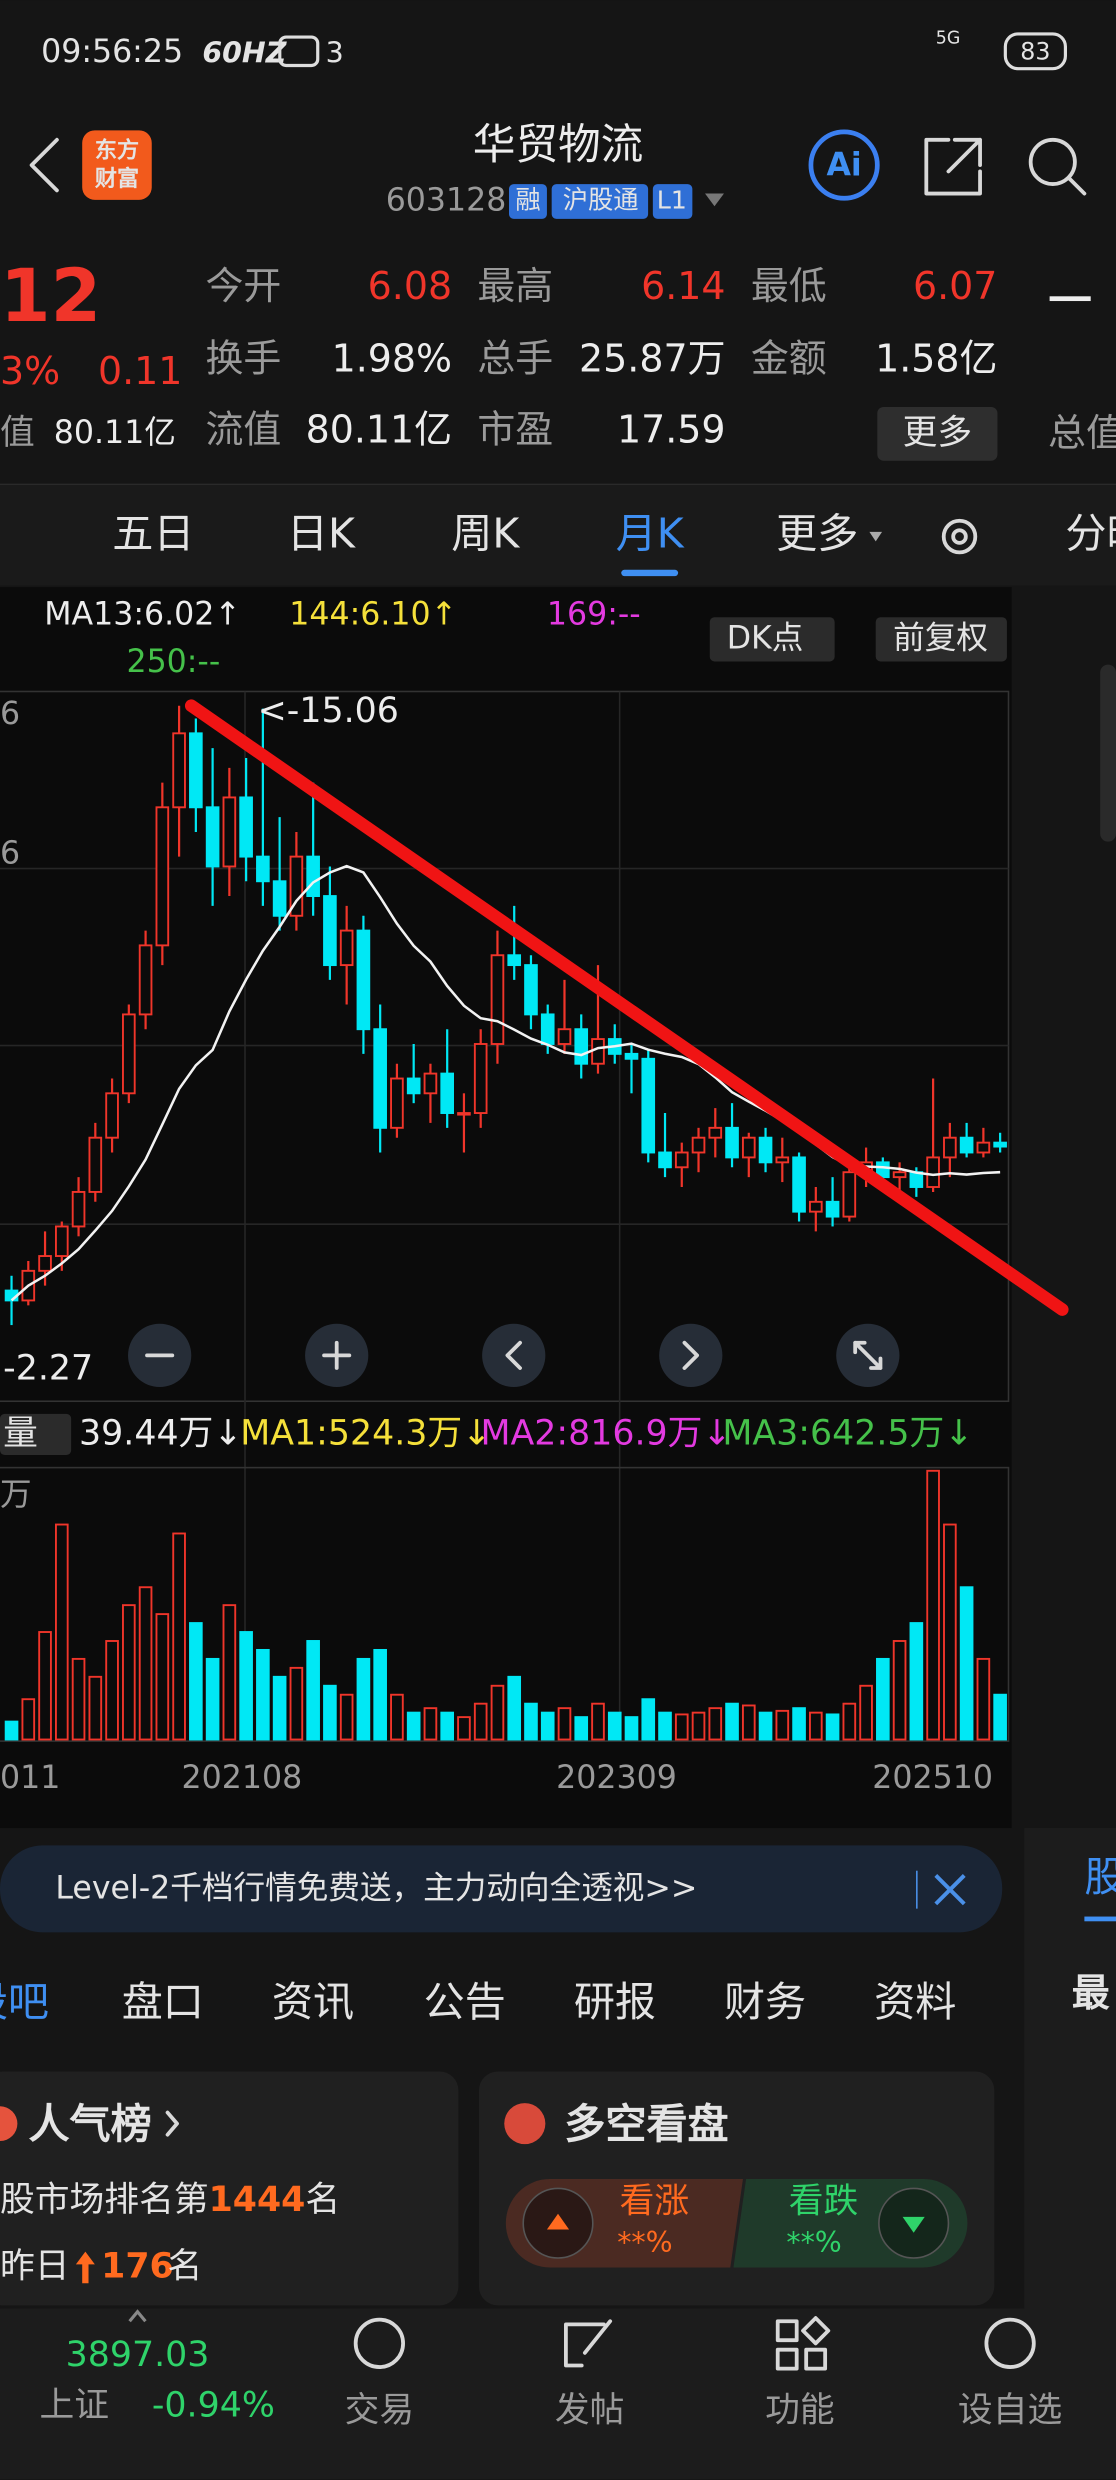  I want to click on watch-icon, so click(1010, 2343).